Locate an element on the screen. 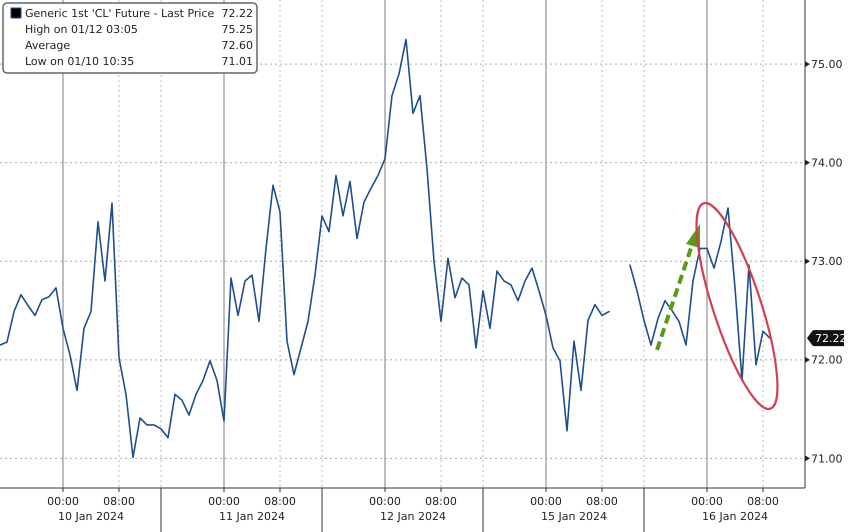 The image size is (848, 532). text: 12 Jan 2024 is located at coordinates (413, 516).